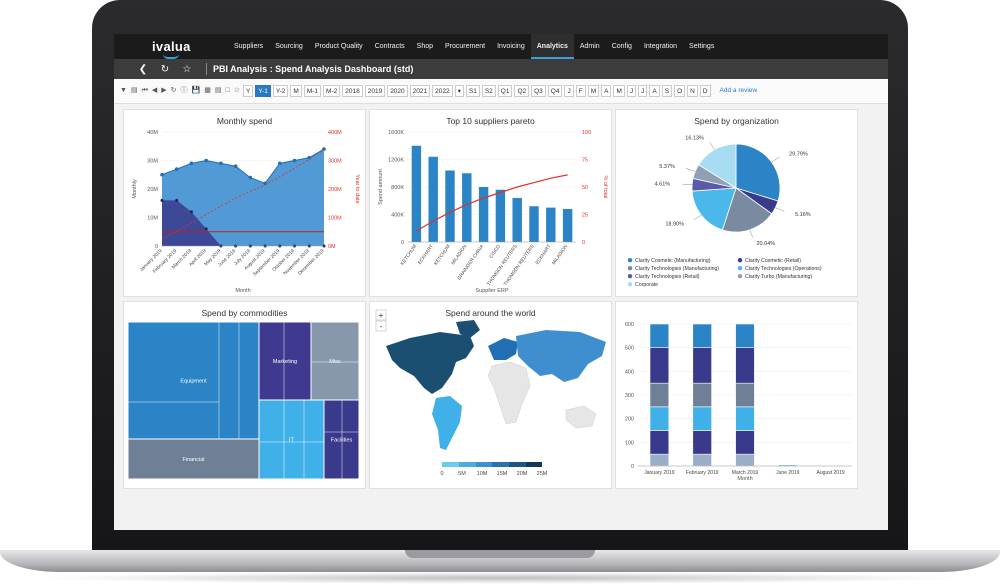 This screenshot has height=588, width=1000. I want to click on nav-item-analytics: Analytics, so click(552, 46).